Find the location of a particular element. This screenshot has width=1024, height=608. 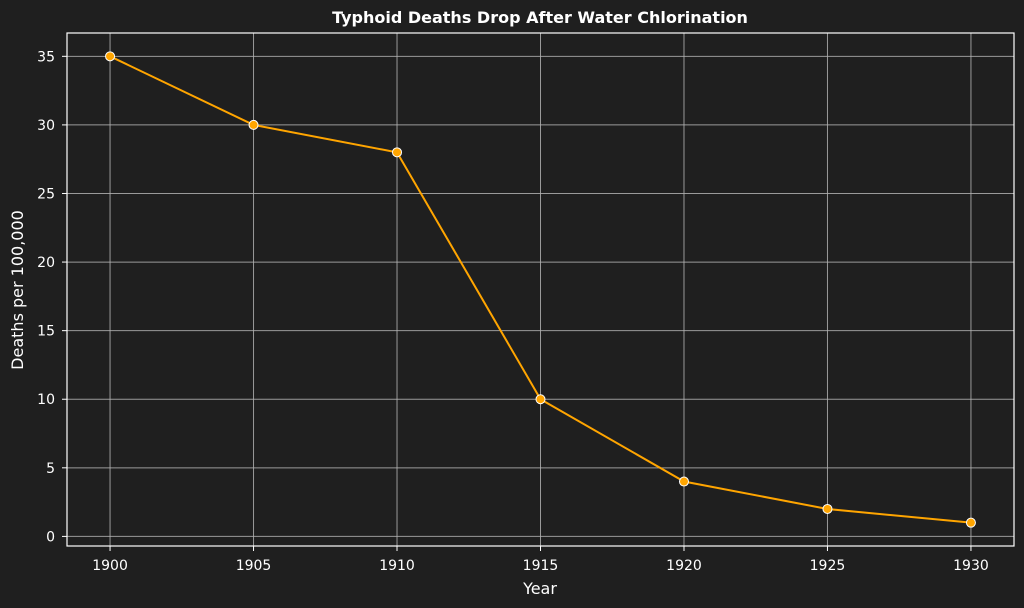

x-tick-label: 1920 is located at coordinates (684, 566).